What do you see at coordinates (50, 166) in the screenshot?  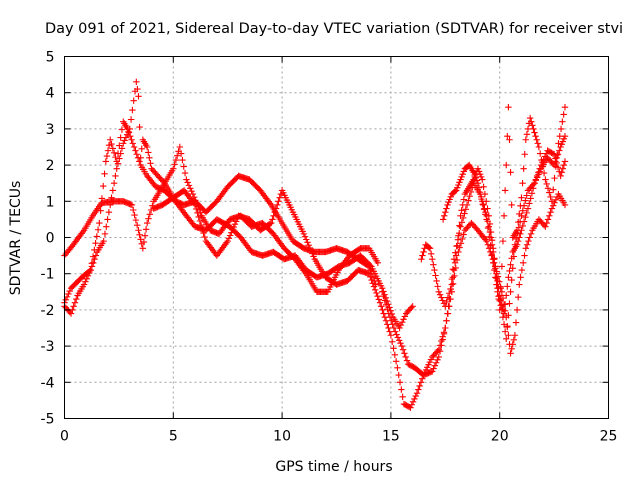 I see `y-tick-label: 2` at bounding box center [50, 166].